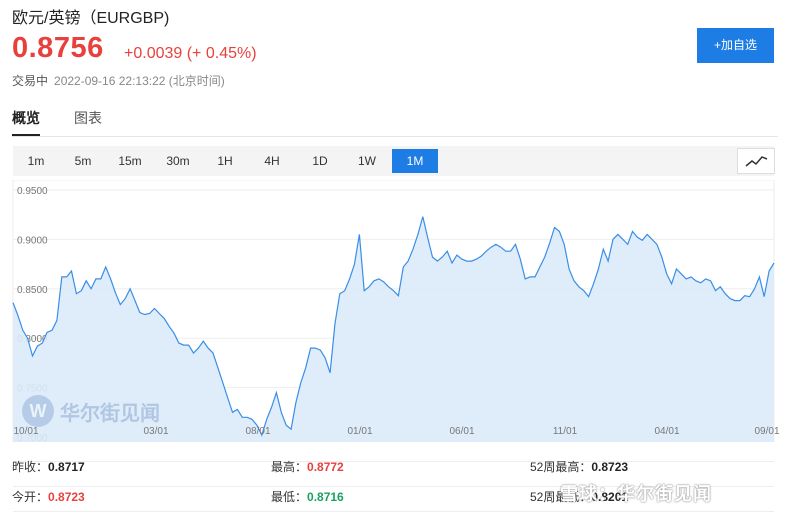  I want to click on stat-value: 0.8717, so click(66, 467).